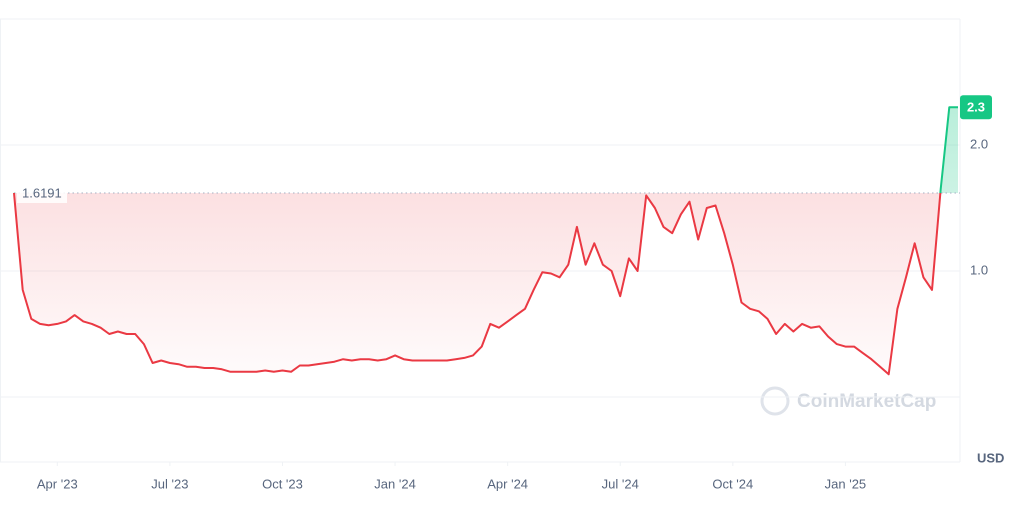 The height and width of the screenshot is (506, 1024). What do you see at coordinates (507, 483) in the screenshot?
I see `x-tick-label: Apr '24` at bounding box center [507, 483].